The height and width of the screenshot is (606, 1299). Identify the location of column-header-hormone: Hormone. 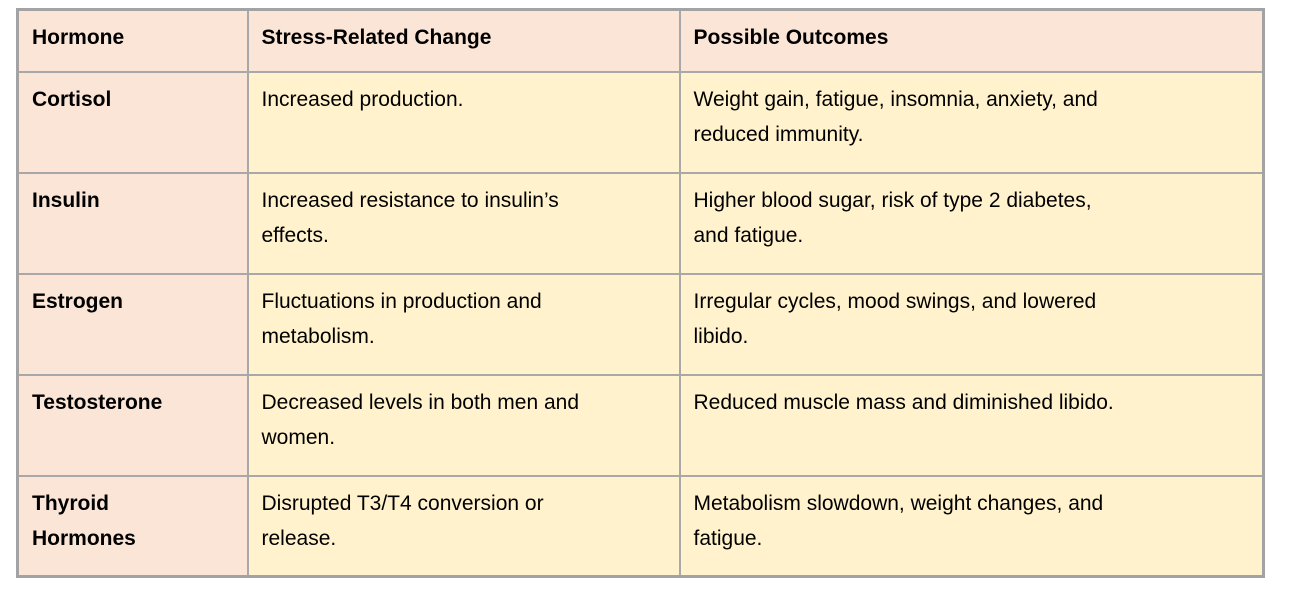
(132, 40).